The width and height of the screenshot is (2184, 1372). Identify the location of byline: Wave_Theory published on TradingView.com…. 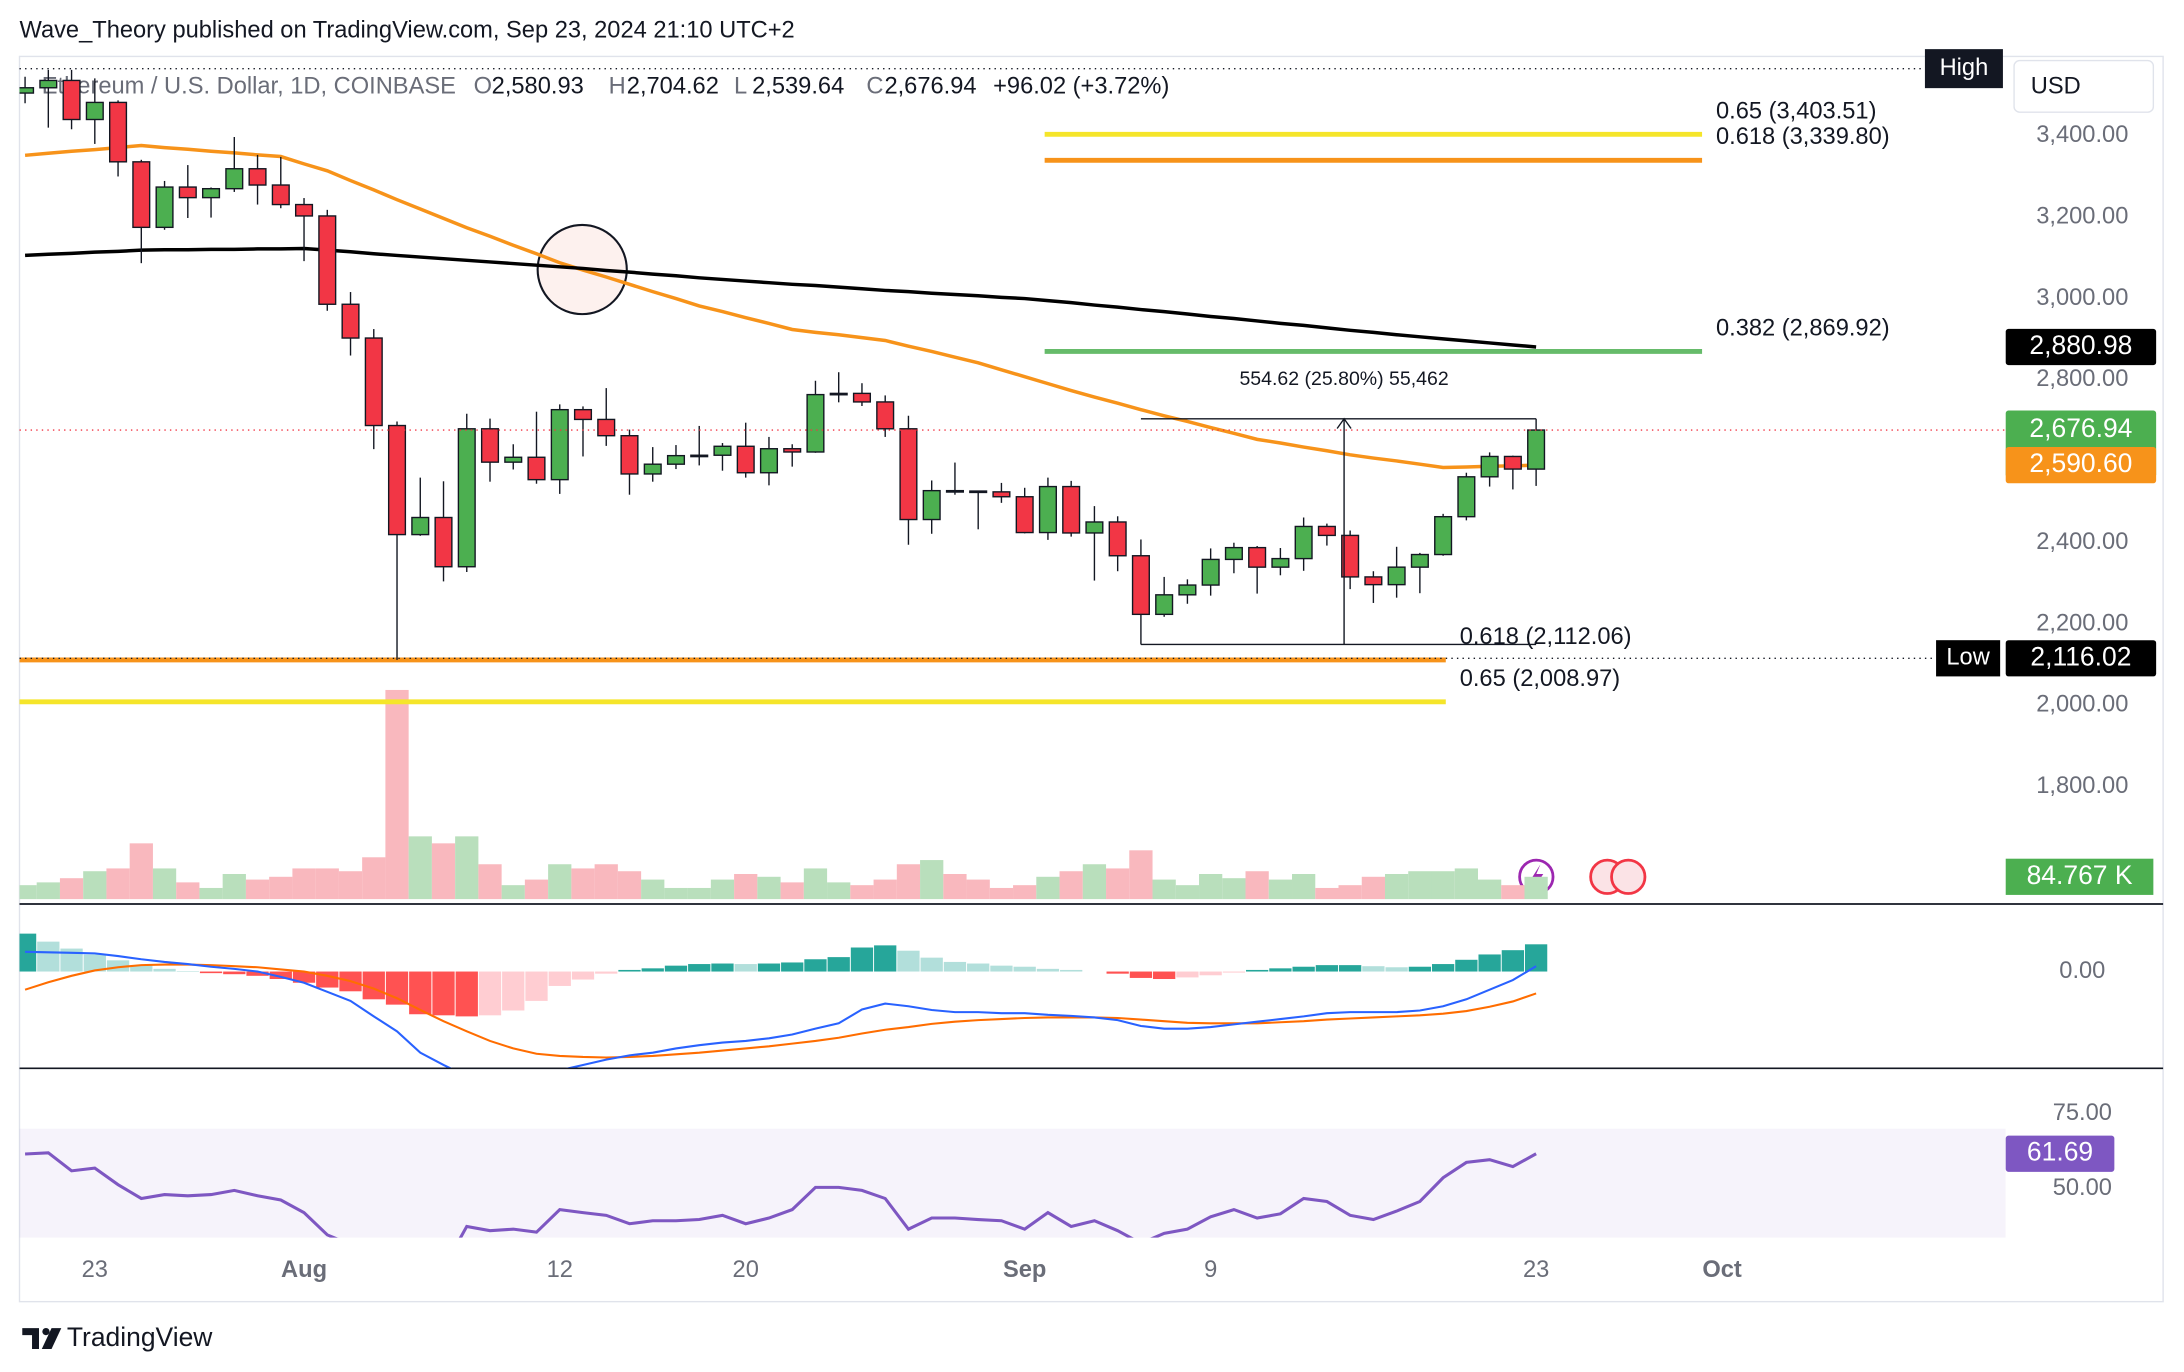
(406, 31).